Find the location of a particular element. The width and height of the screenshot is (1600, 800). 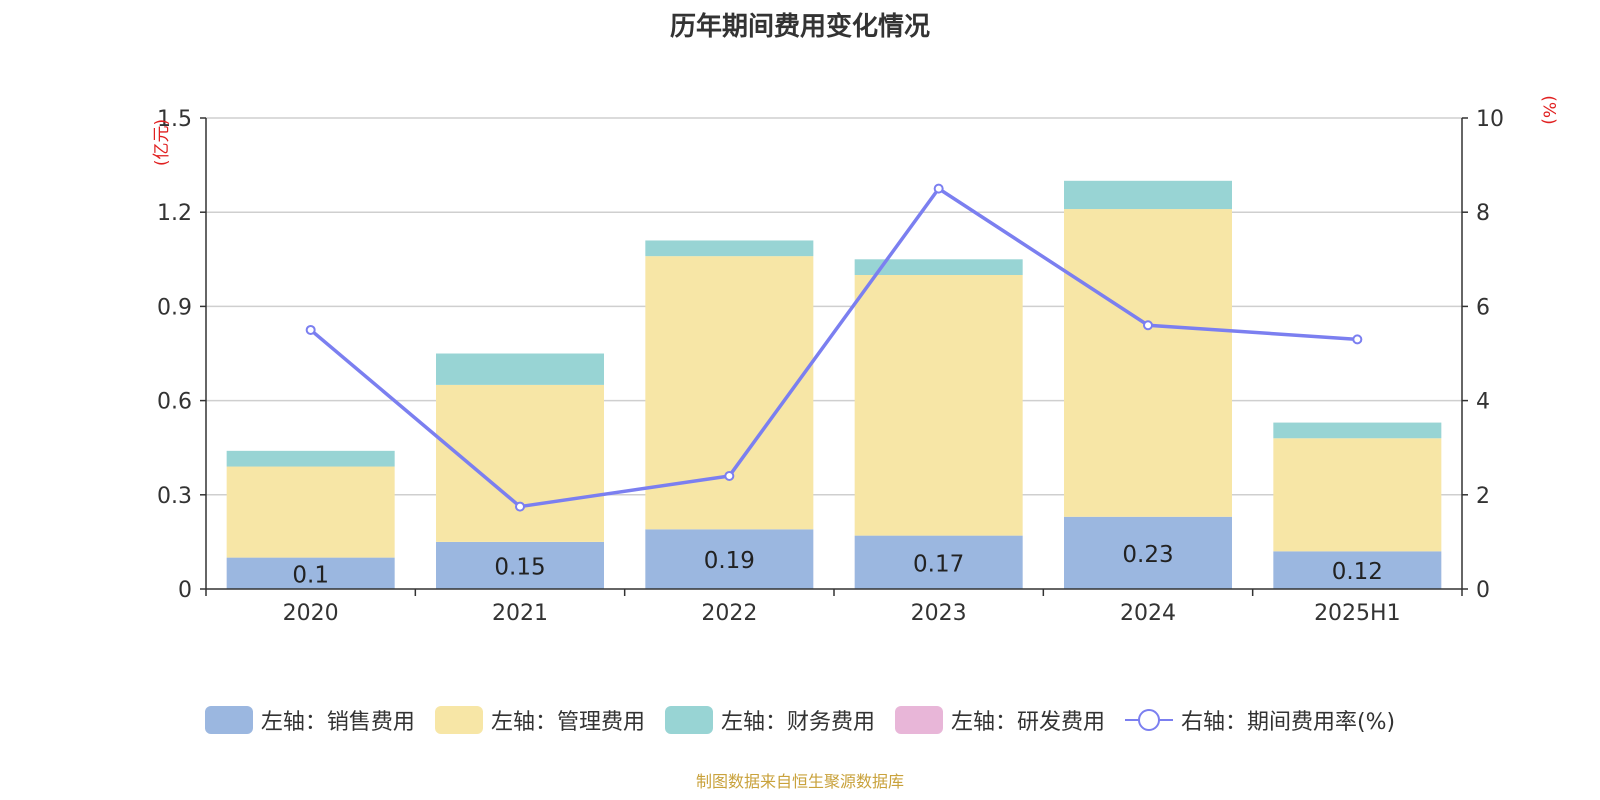

bar-data-label: 0.12 is located at coordinates (1357, 572).